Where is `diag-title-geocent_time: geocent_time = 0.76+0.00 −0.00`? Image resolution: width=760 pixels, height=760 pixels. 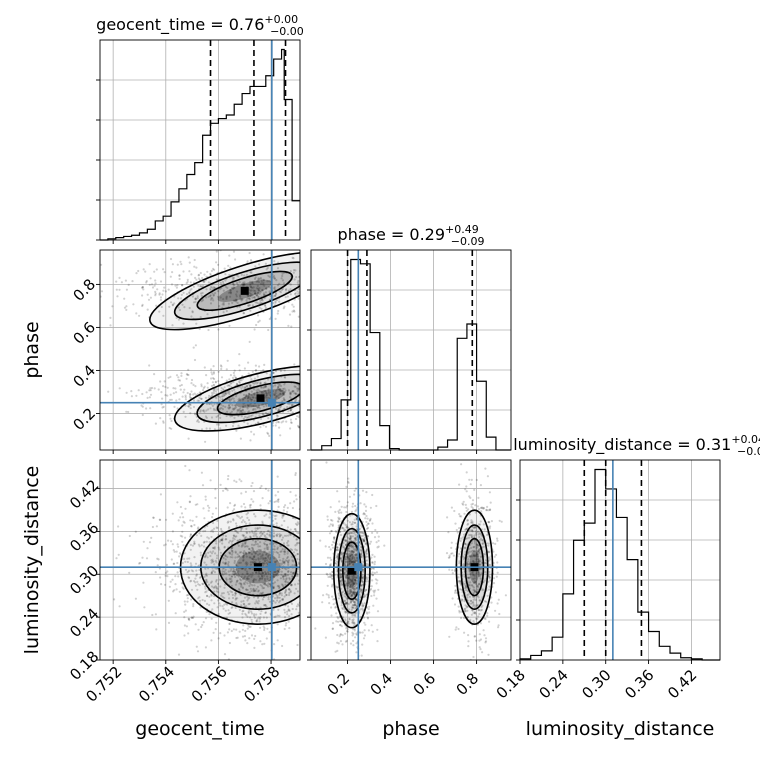
diag-title-geocent_time: geocent_time = 0.76+0.00 −0.00 is located at coordinates (200, 25).